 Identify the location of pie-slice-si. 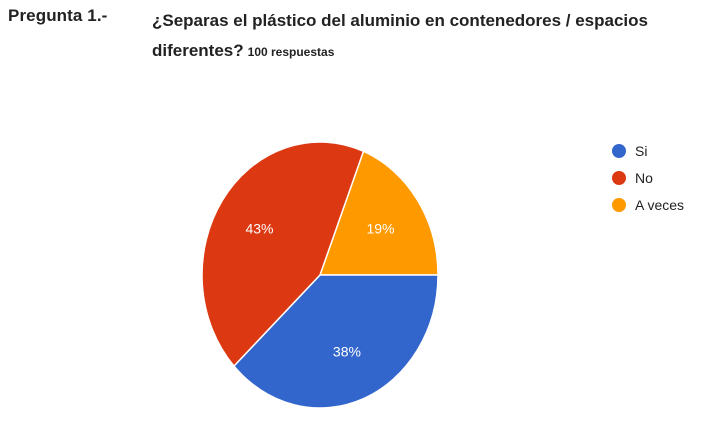
(335, 341).